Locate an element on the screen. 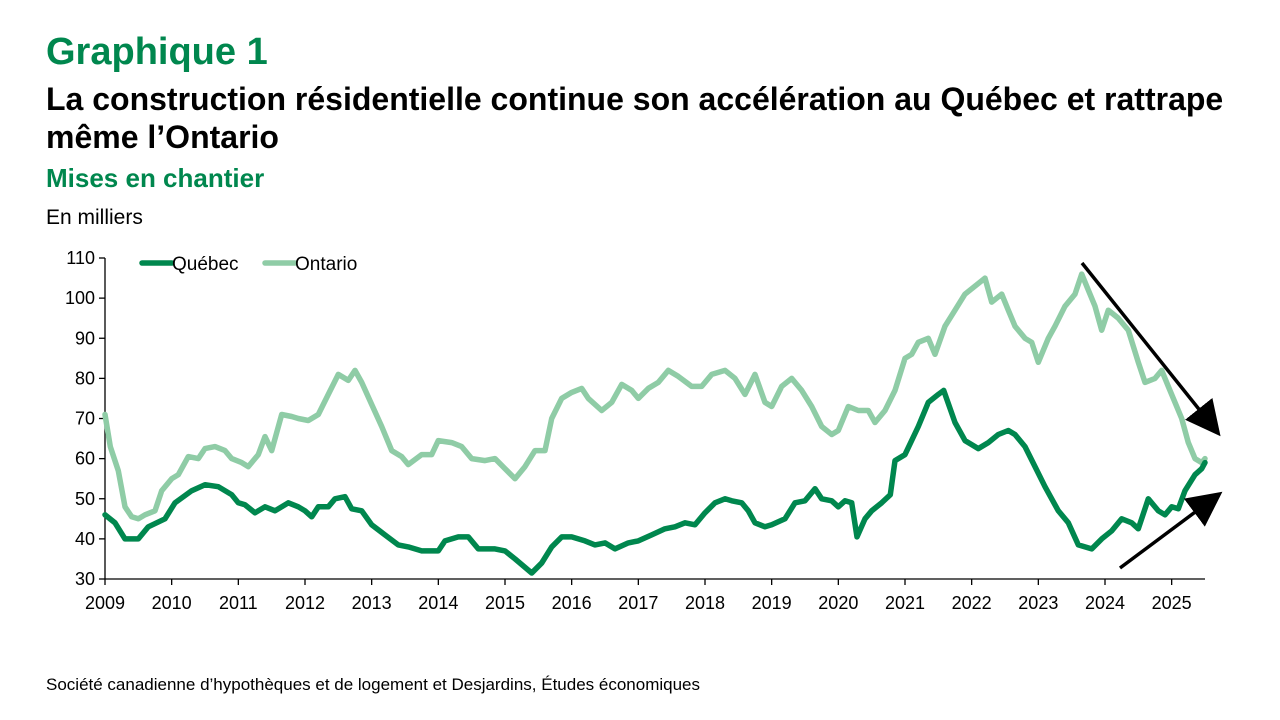 This screenshot has width=1280, height=720. y-tick-label: 90 is located at coordinates (85, 338).